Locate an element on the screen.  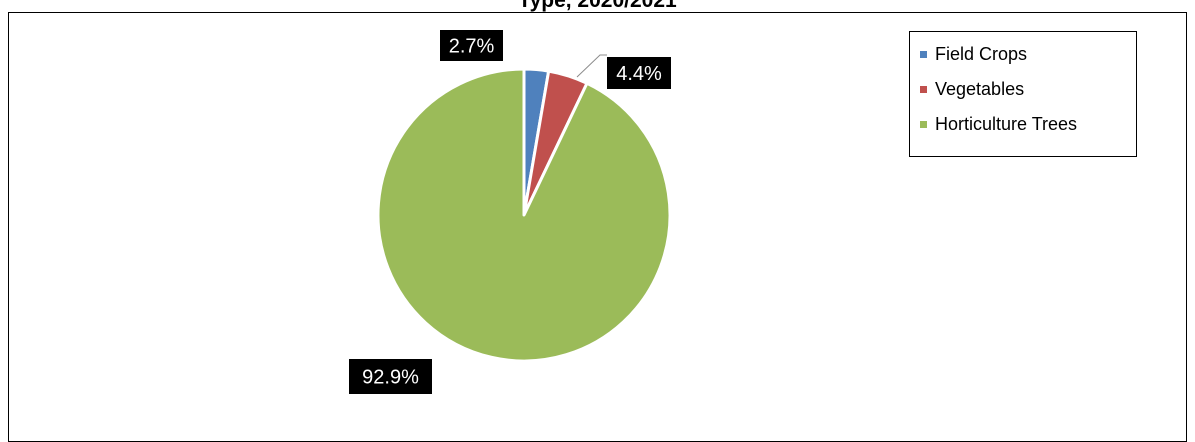
data-label-text-field-crops: 2.7% is located at coordinates (472, 47).